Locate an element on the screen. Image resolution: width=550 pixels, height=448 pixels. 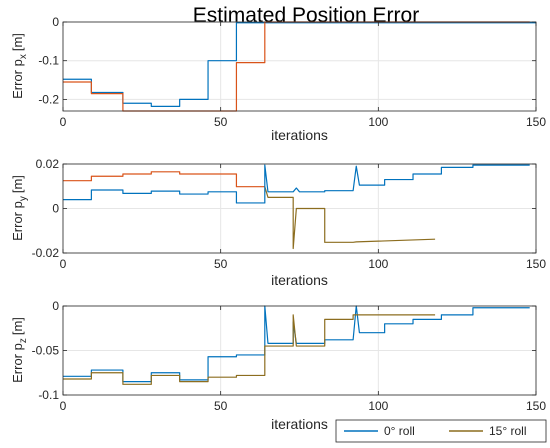
y-axis-label-subscript: z is located at coordinates (23, 340).